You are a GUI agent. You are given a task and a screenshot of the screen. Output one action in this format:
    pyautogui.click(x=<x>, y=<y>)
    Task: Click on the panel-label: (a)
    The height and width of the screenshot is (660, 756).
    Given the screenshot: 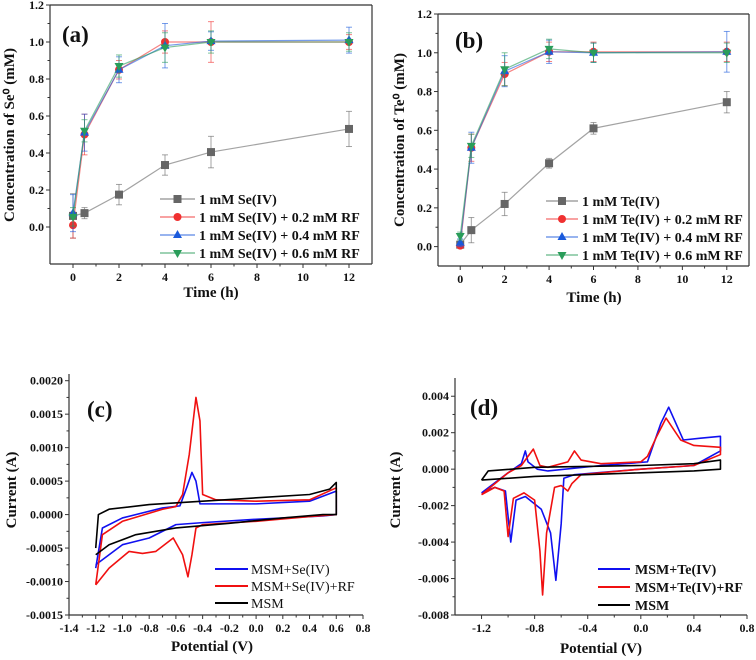 What is the action you would take?
    pyautogui.click(x=75, y=34)
    